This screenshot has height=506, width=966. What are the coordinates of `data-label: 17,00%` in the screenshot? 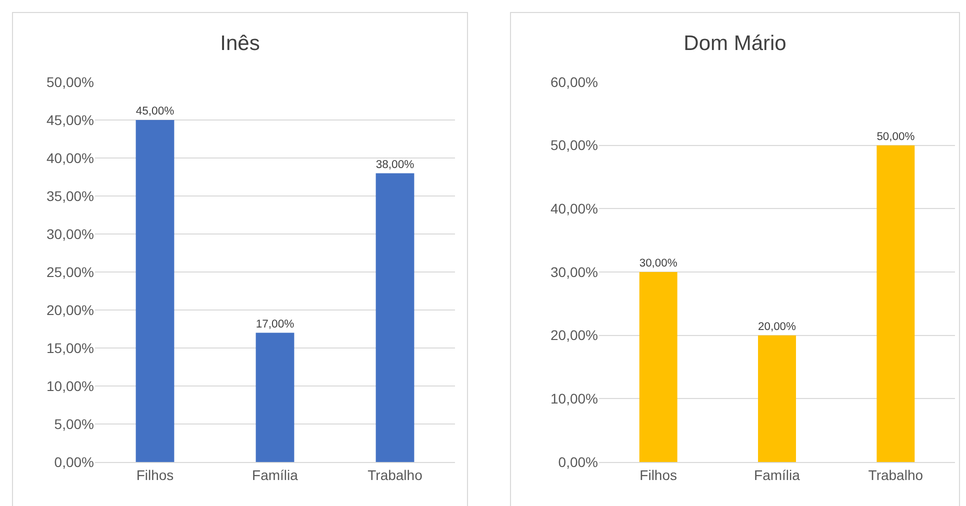 It's located at (275, 324).